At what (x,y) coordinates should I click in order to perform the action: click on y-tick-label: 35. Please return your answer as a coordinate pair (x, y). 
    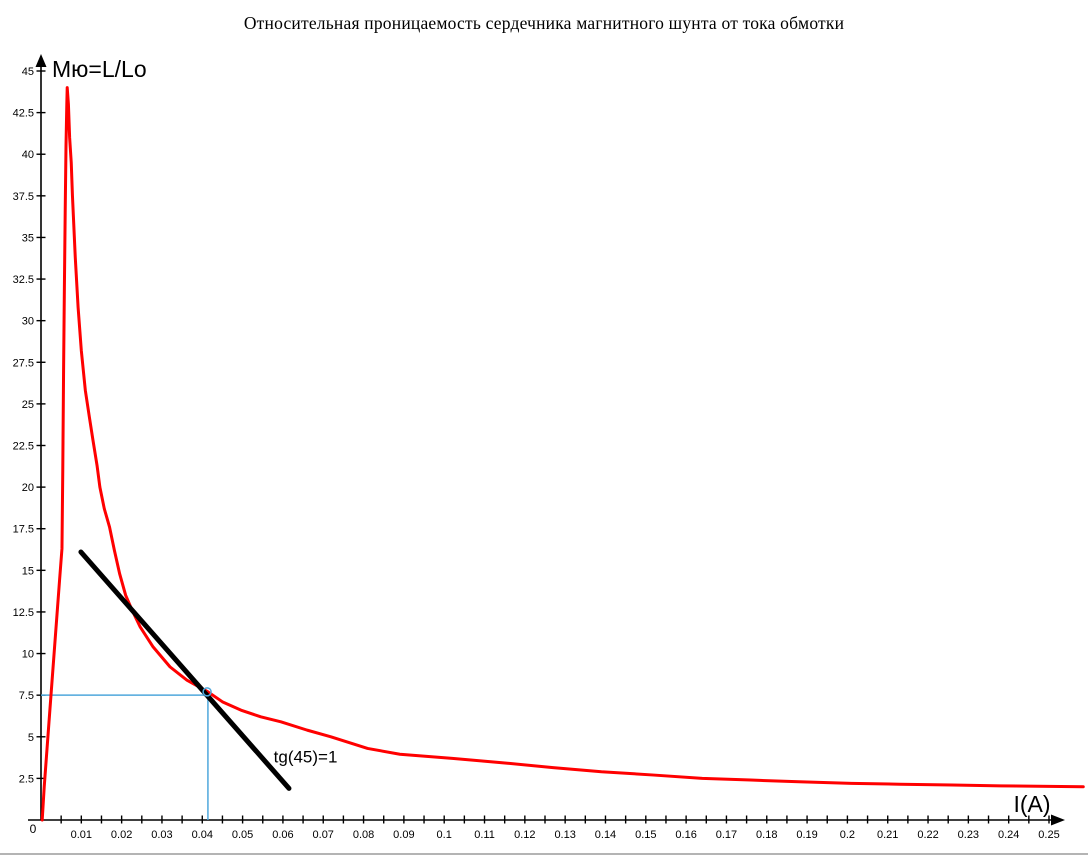
    Looking at the image, I should click on (28, 238).